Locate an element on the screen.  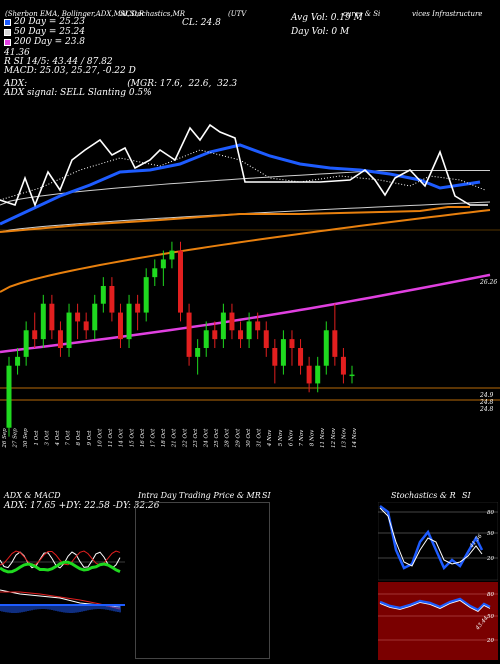
x-axis-tick-label: 21 Oct is located at coordinates (175, 438).